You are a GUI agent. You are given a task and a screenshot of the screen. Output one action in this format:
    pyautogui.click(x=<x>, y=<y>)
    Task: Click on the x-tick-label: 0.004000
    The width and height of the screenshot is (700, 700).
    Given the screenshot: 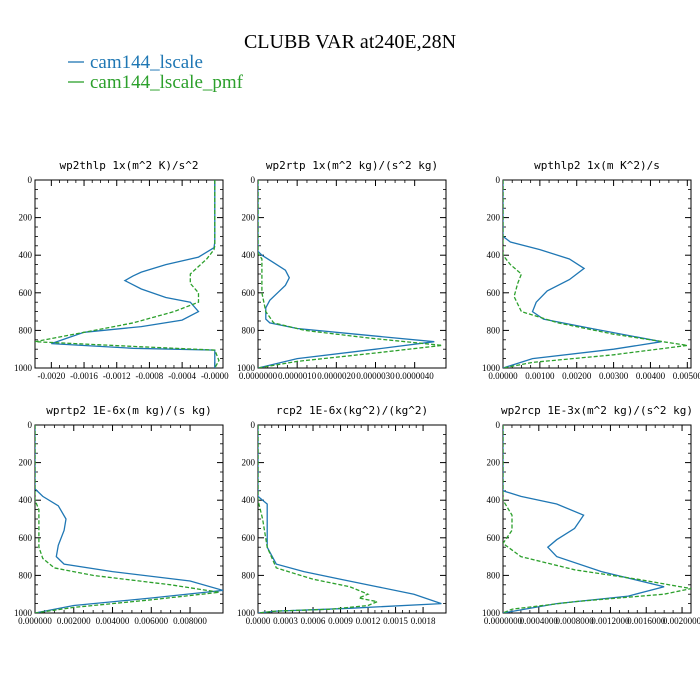 What is the action you would take?
    pyautogui.click(x=113, y=621)
    